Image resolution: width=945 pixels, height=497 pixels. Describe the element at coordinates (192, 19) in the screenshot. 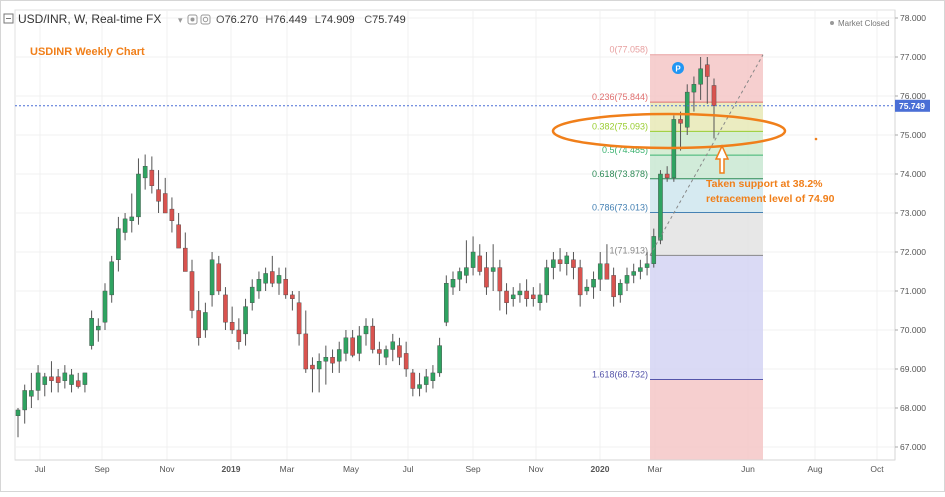

I see `eye-icon` at that location.